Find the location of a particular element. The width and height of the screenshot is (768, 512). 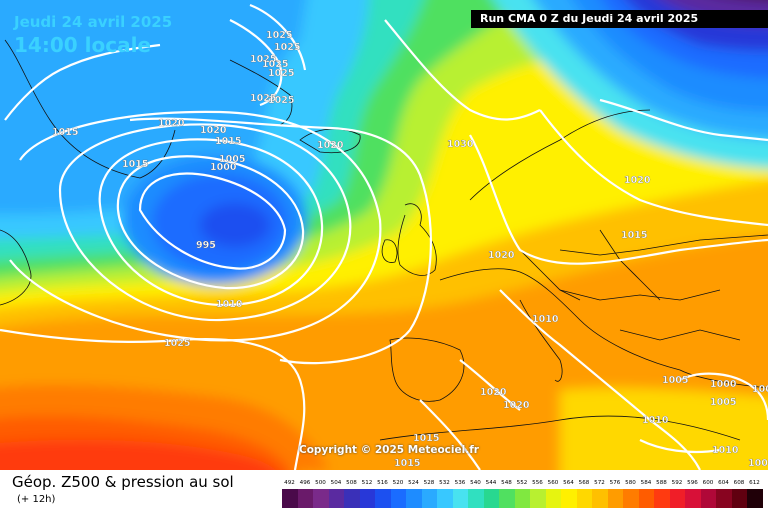

scale-value-label: 556 is located at coordinates (537, 483).